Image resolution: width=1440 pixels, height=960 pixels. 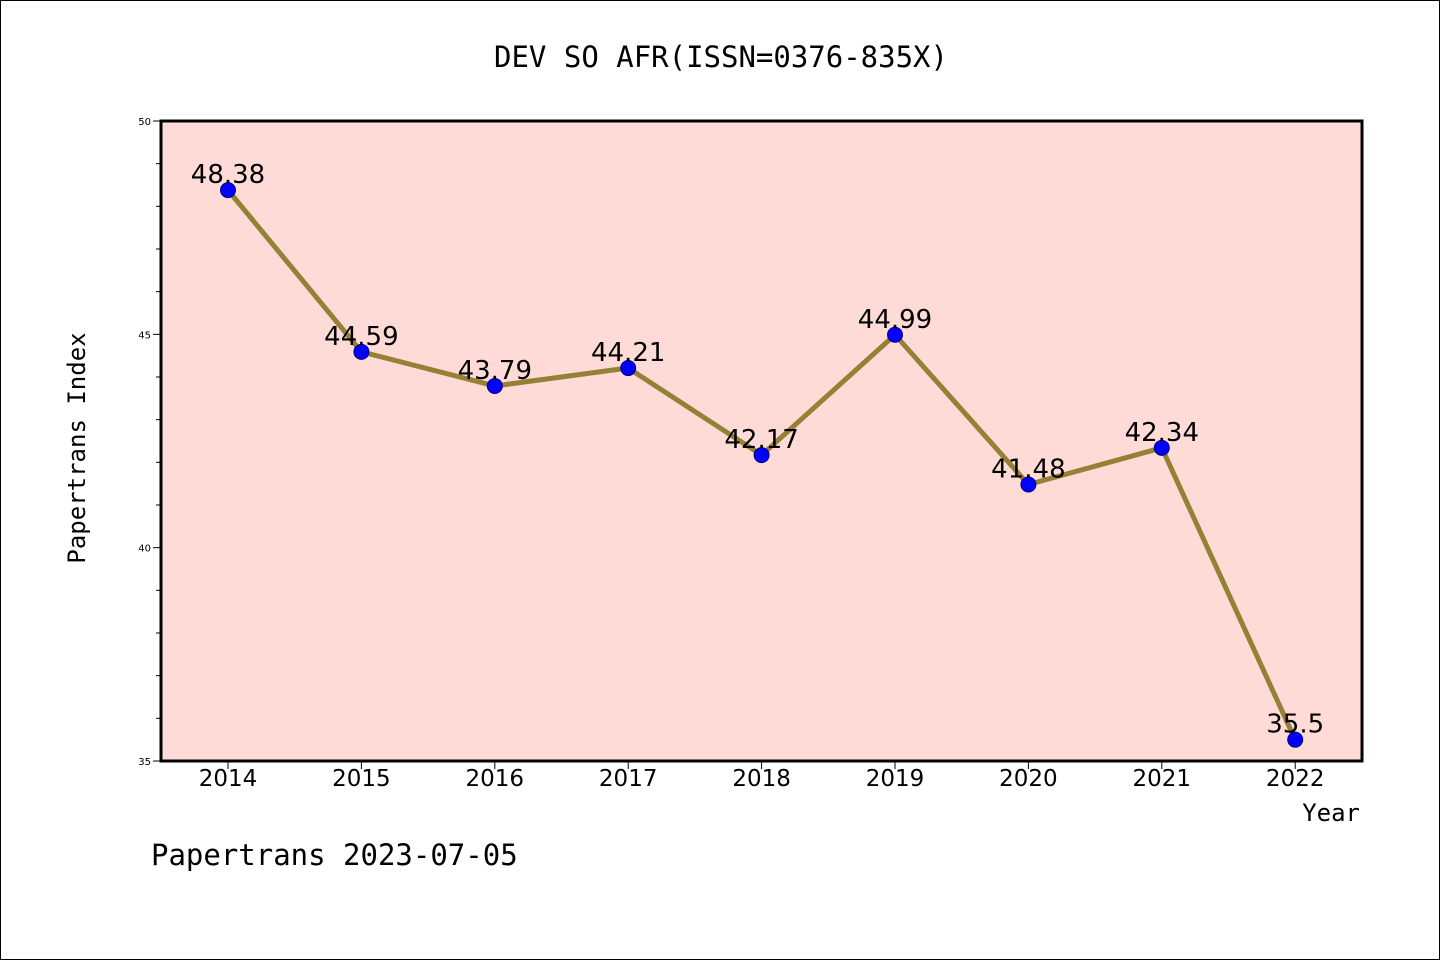 I want to click on y-tick-label: 40, so click(x=144, y=549).